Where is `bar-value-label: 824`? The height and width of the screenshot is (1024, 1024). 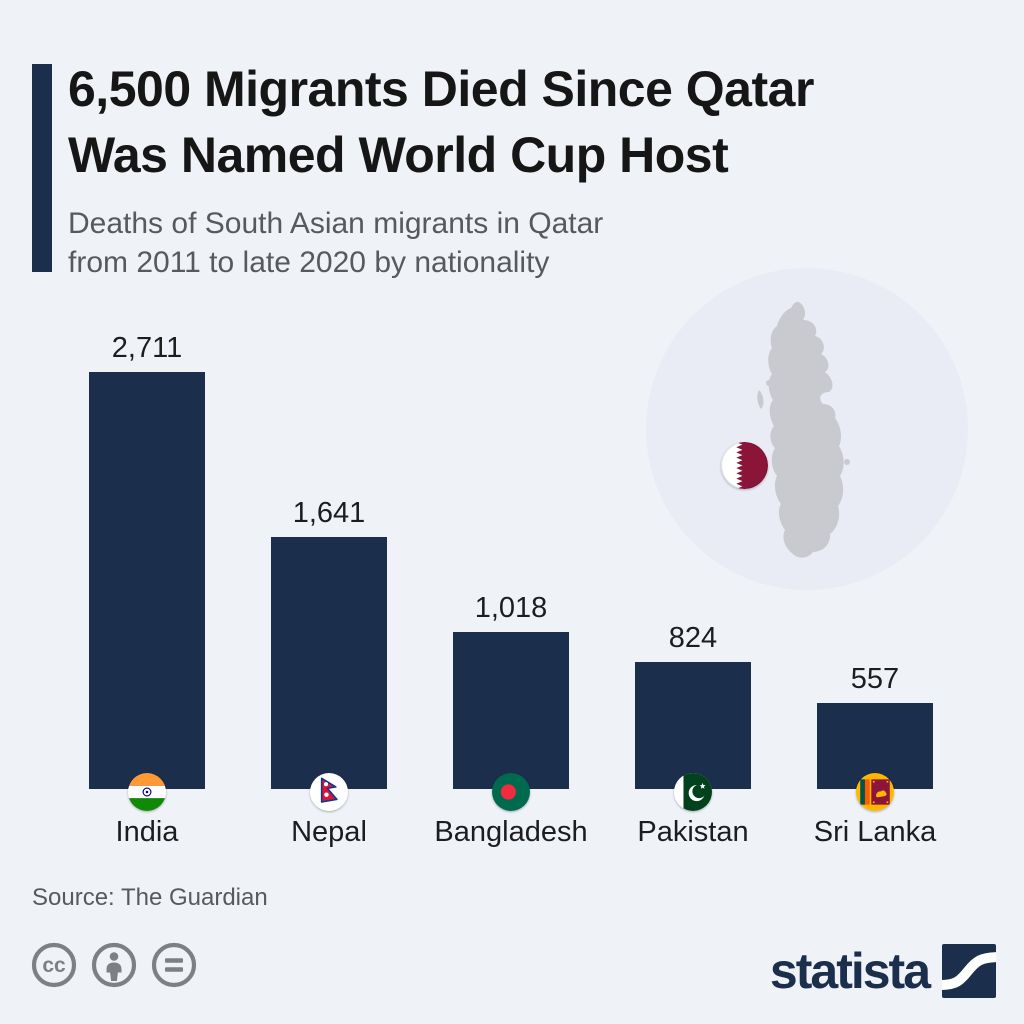
bar-value-label: 824 is located at coordinates (693, 638).